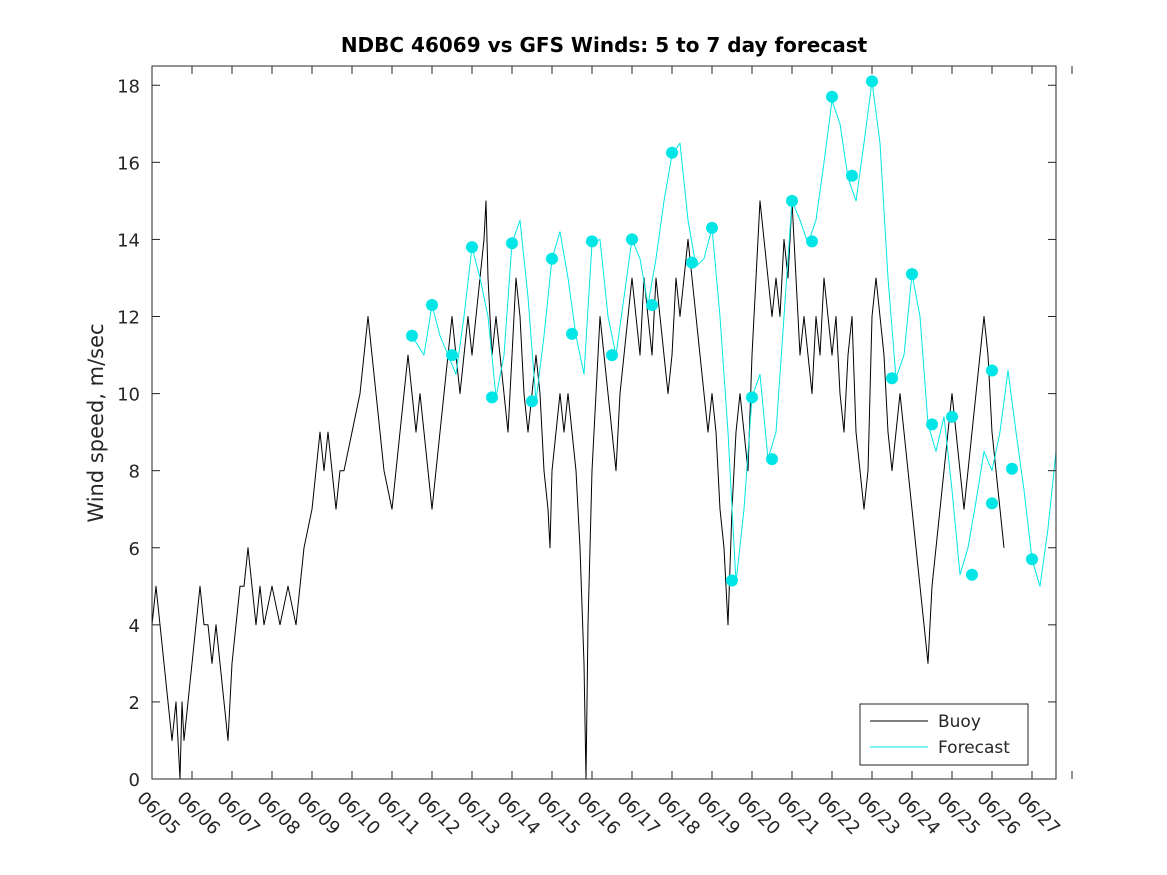 This screenshot has width=1167, height=875. Describe the element at coordinates (998, 814) in the screenshot. I see `x-tick-label: 06/26` at that location.